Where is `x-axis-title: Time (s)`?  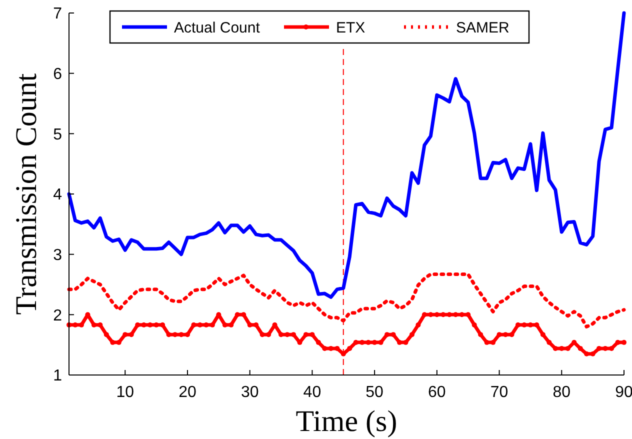
x-axis-title: Time (s) is located at coordinates (347, 421).